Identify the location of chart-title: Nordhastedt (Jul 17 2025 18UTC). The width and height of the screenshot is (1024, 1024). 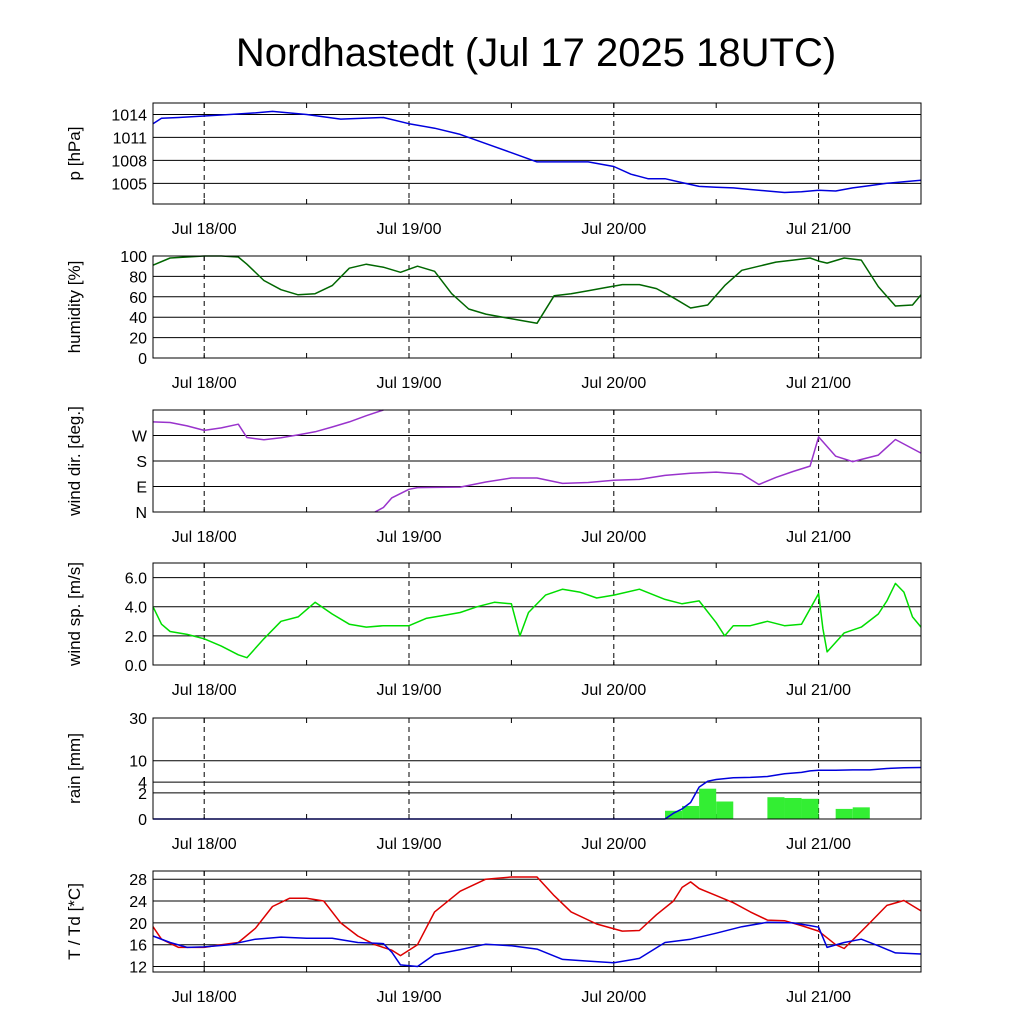
(536, 53).